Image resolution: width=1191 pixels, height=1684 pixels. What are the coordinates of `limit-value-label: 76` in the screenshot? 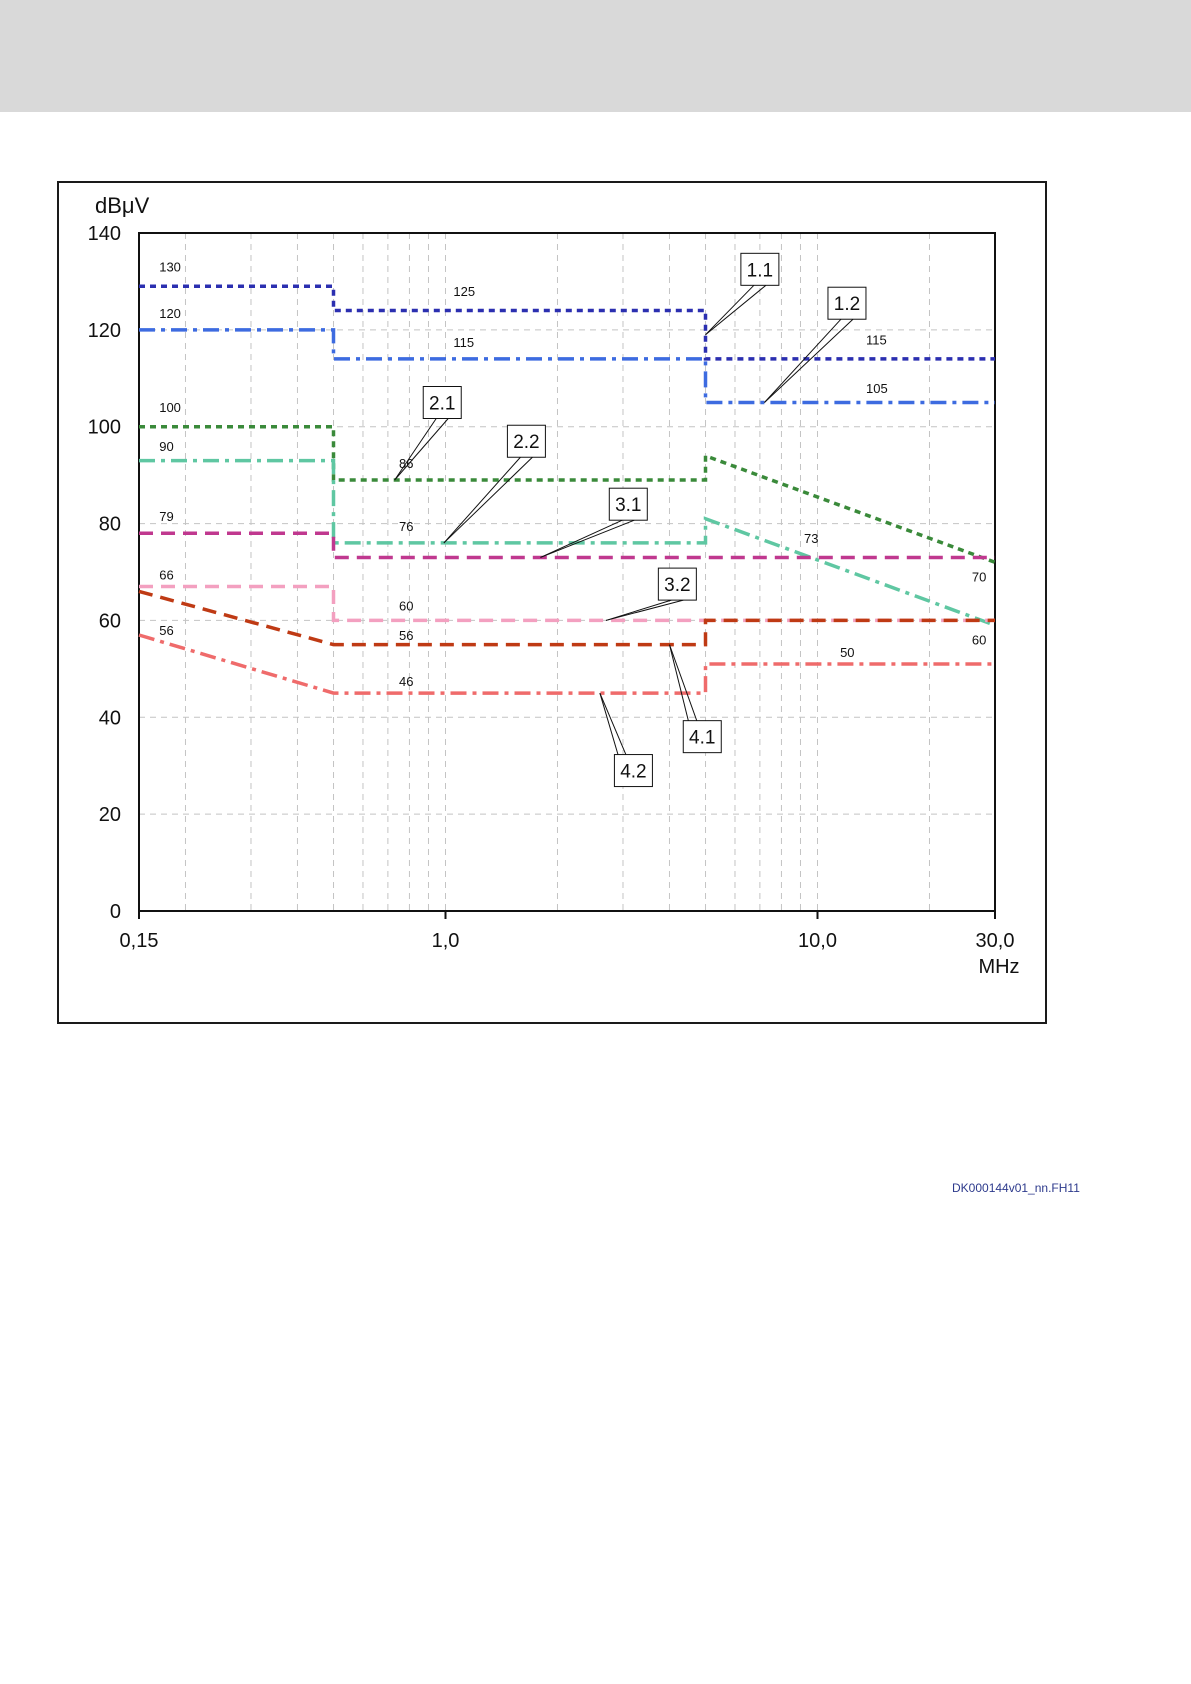 It's located at (406, 526).